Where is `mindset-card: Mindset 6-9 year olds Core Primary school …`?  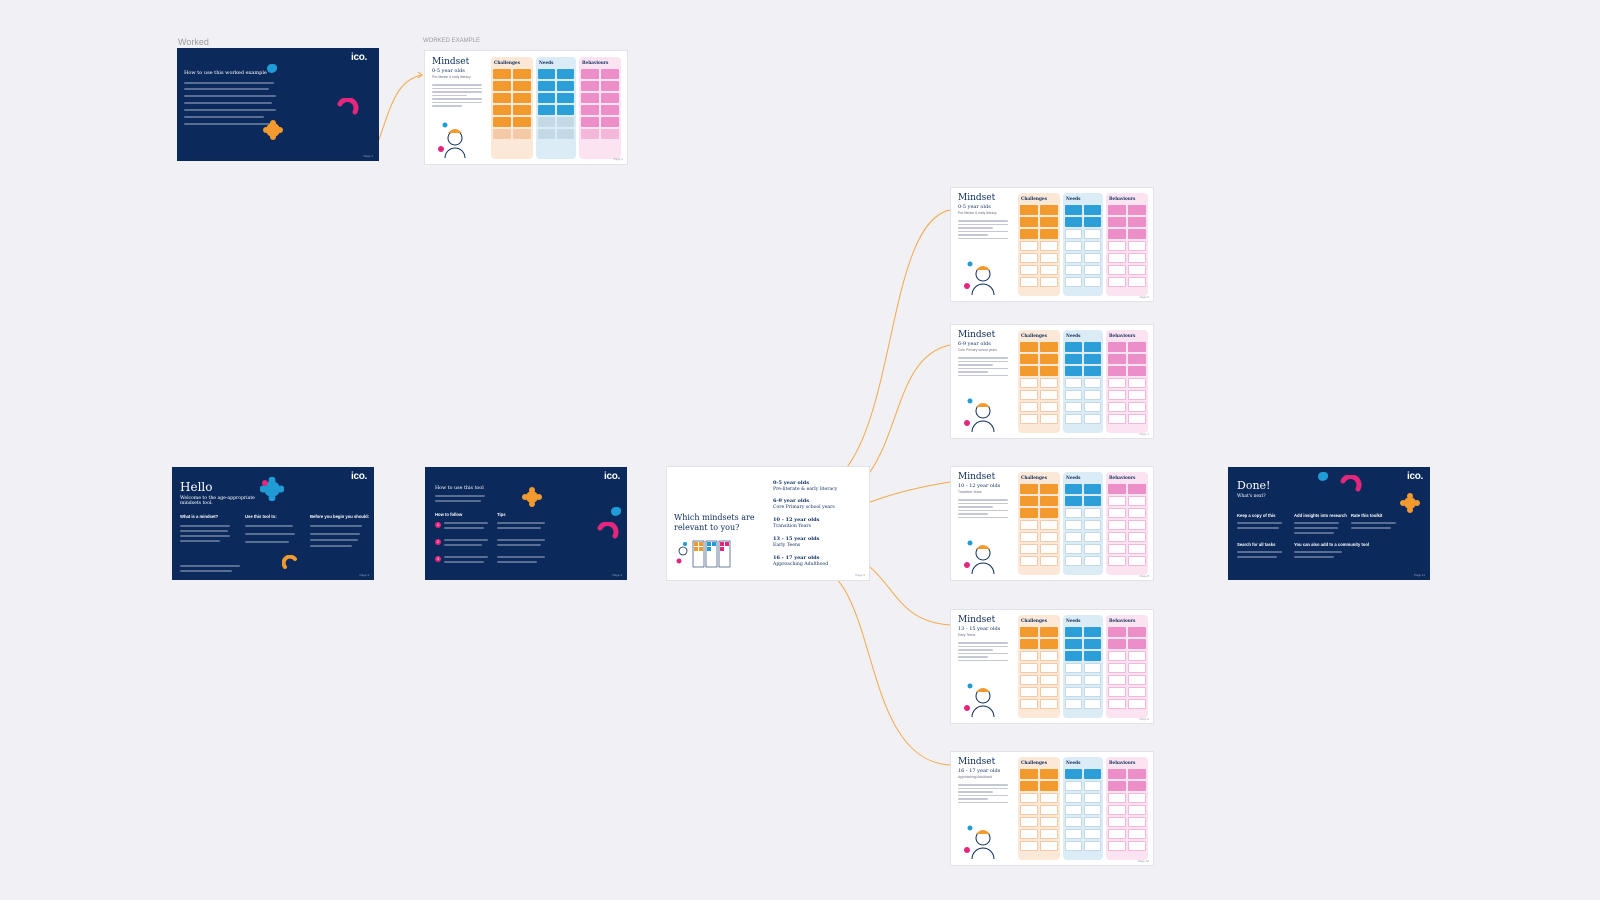 mindset-card: Mindset 6-9 year olds Core Primary school … is located at coordinates (1052, 381).